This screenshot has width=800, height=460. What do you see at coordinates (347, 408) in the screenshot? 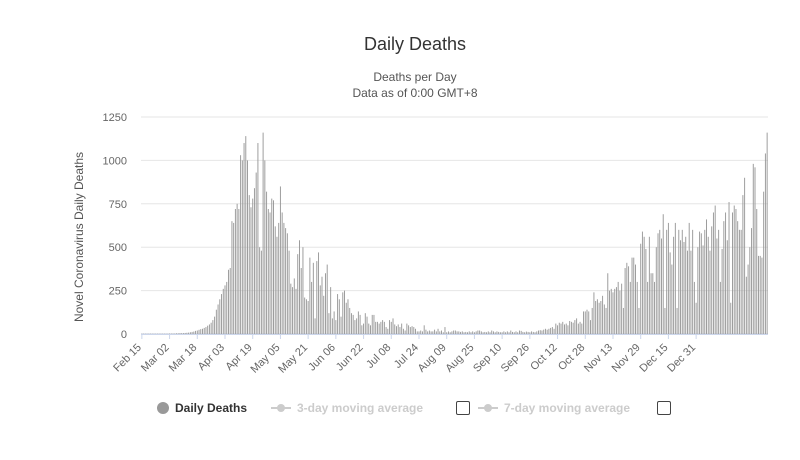
I see `legend-3day-ma: 3-day moving average` at bounding box center [347, 408].